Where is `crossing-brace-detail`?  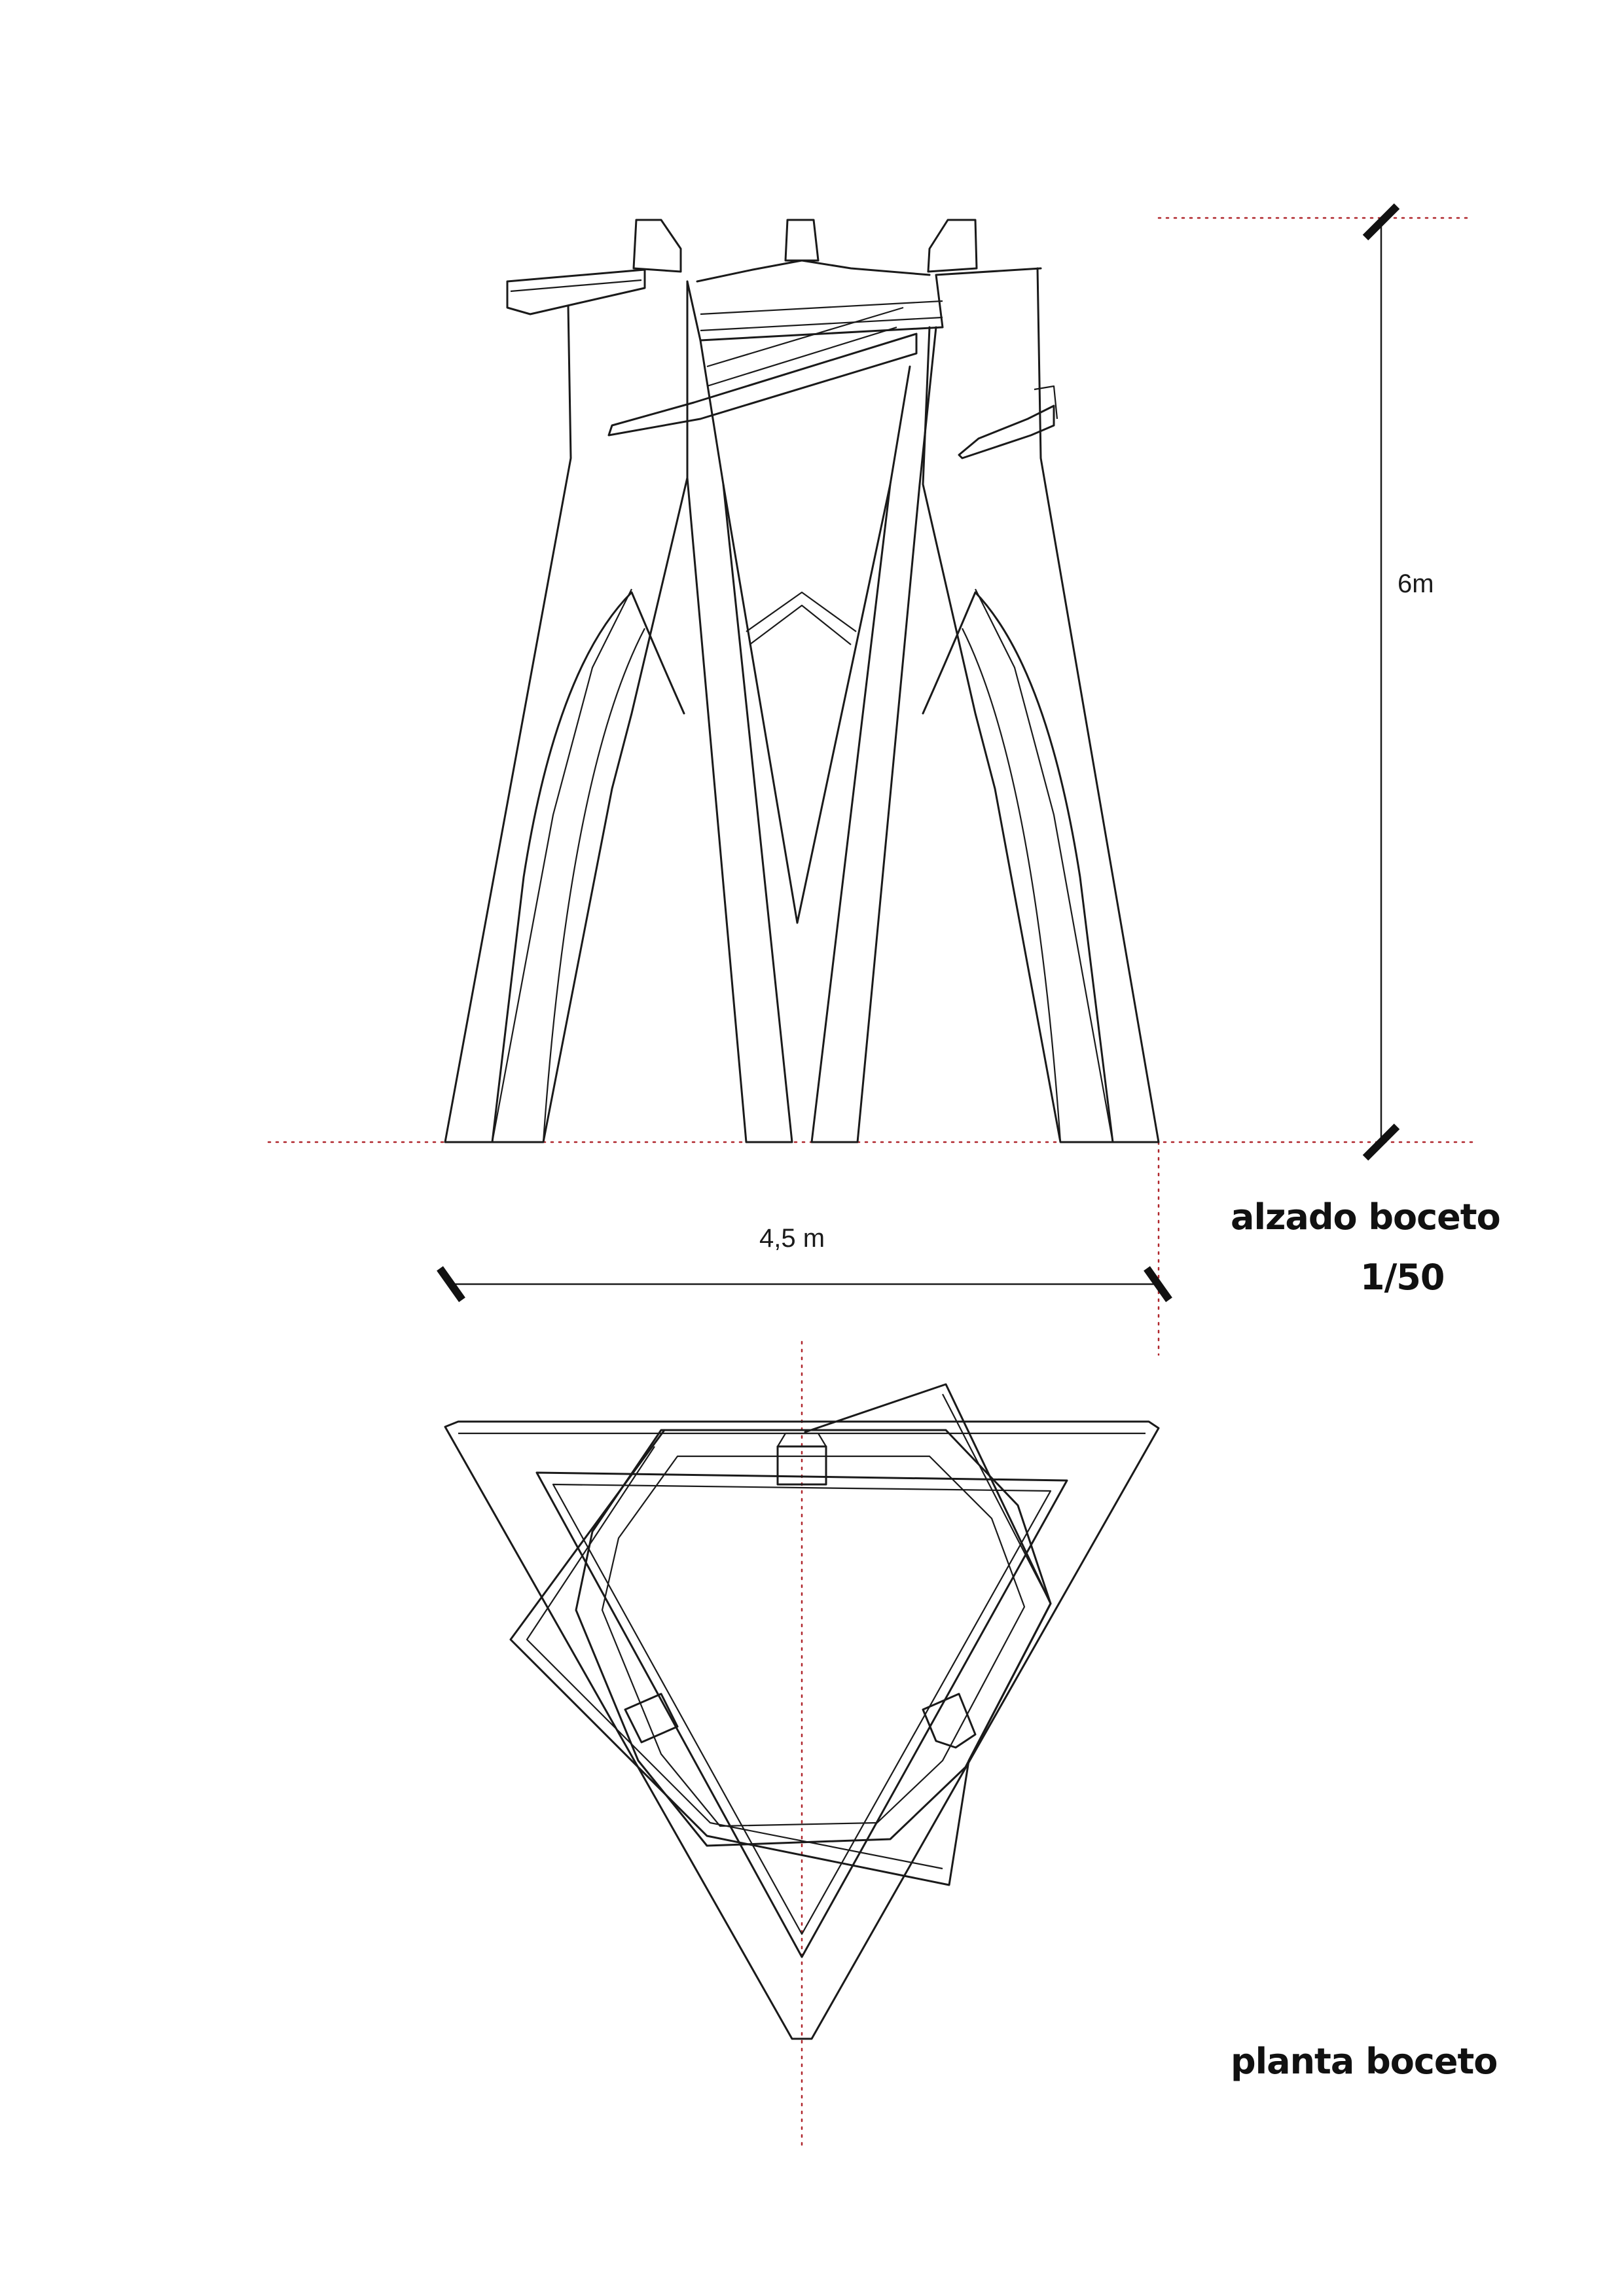 crossing-brace-detail is located at coordinates (805, 346).